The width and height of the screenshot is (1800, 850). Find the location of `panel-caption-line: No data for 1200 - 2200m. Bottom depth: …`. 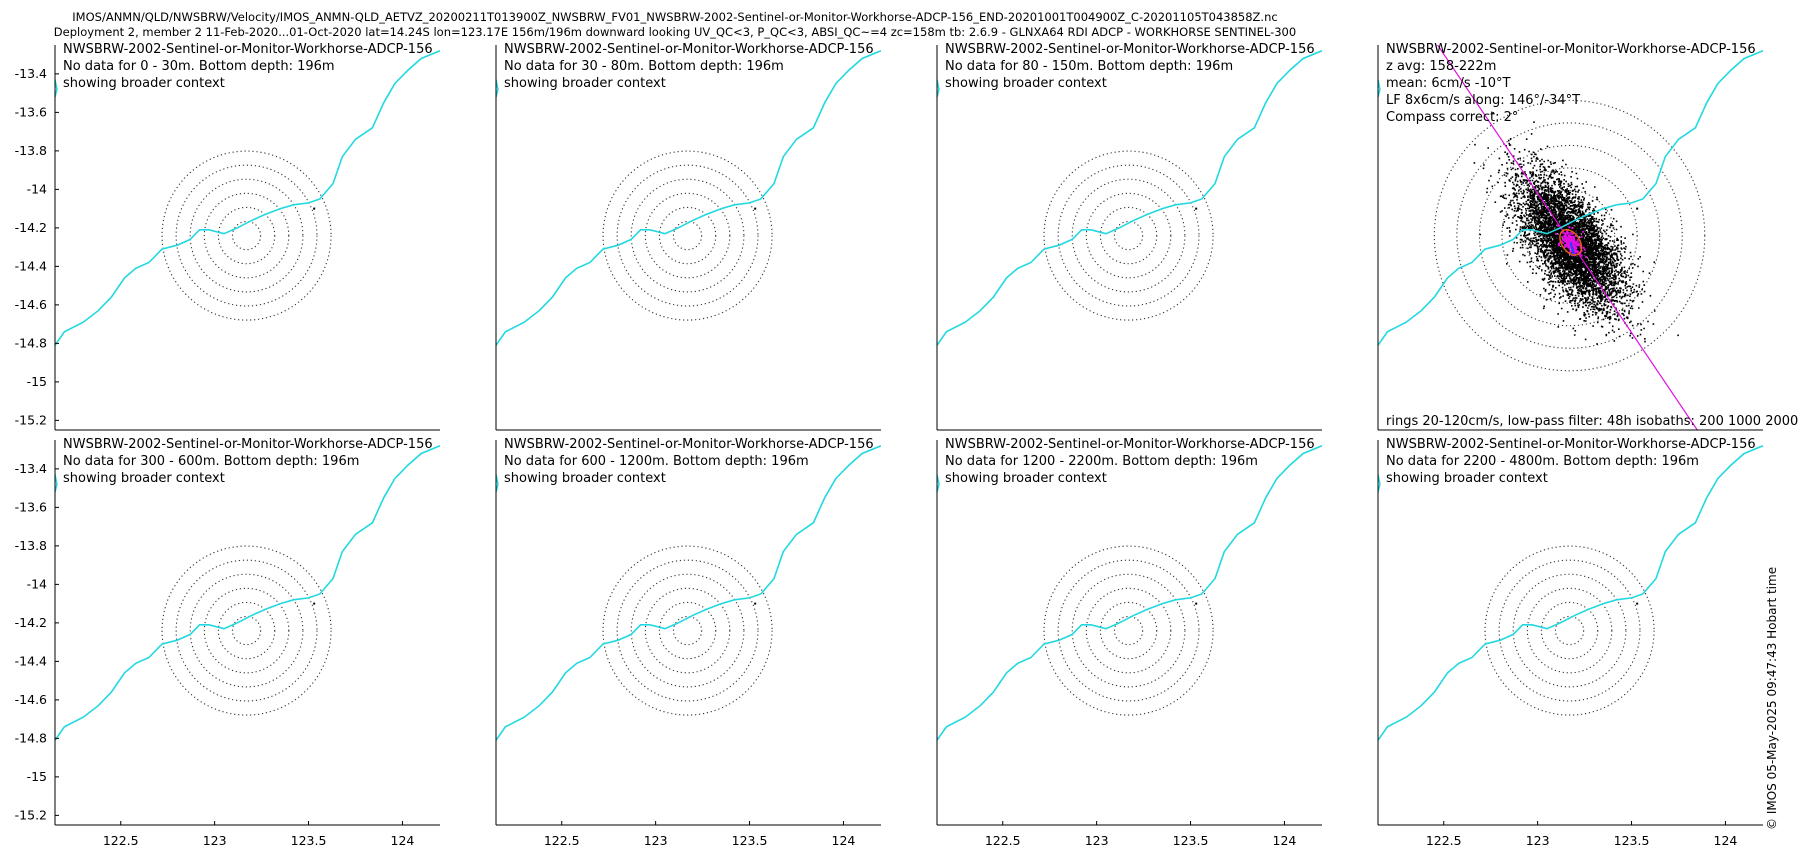

panel-caption-line: No data for 1200 - 2200m. Bottom depth: … is located at coordinates (1101, 461).